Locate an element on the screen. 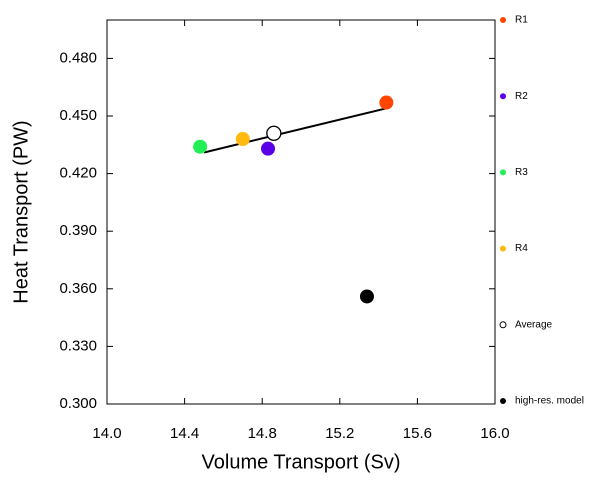 The height and width of the screenshot is (486, 600). y-tick-label: 0.330 is located at coordinates (78, 345).